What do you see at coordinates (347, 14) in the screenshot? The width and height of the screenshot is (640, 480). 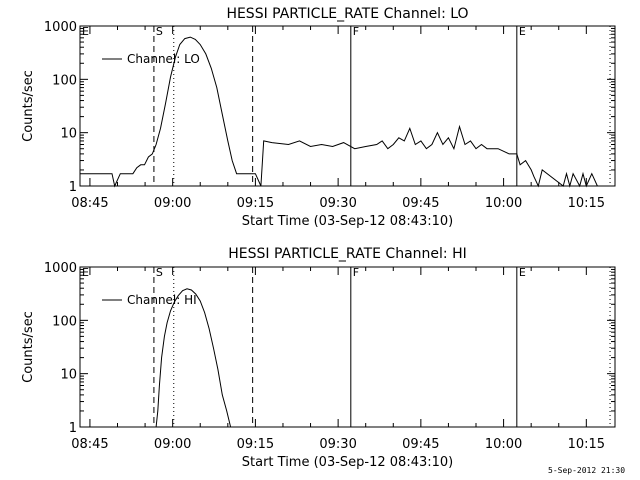 I see `chart-title: HESSI PARTICLE_RATE Channel: LO` at bounding box center [347, 14].